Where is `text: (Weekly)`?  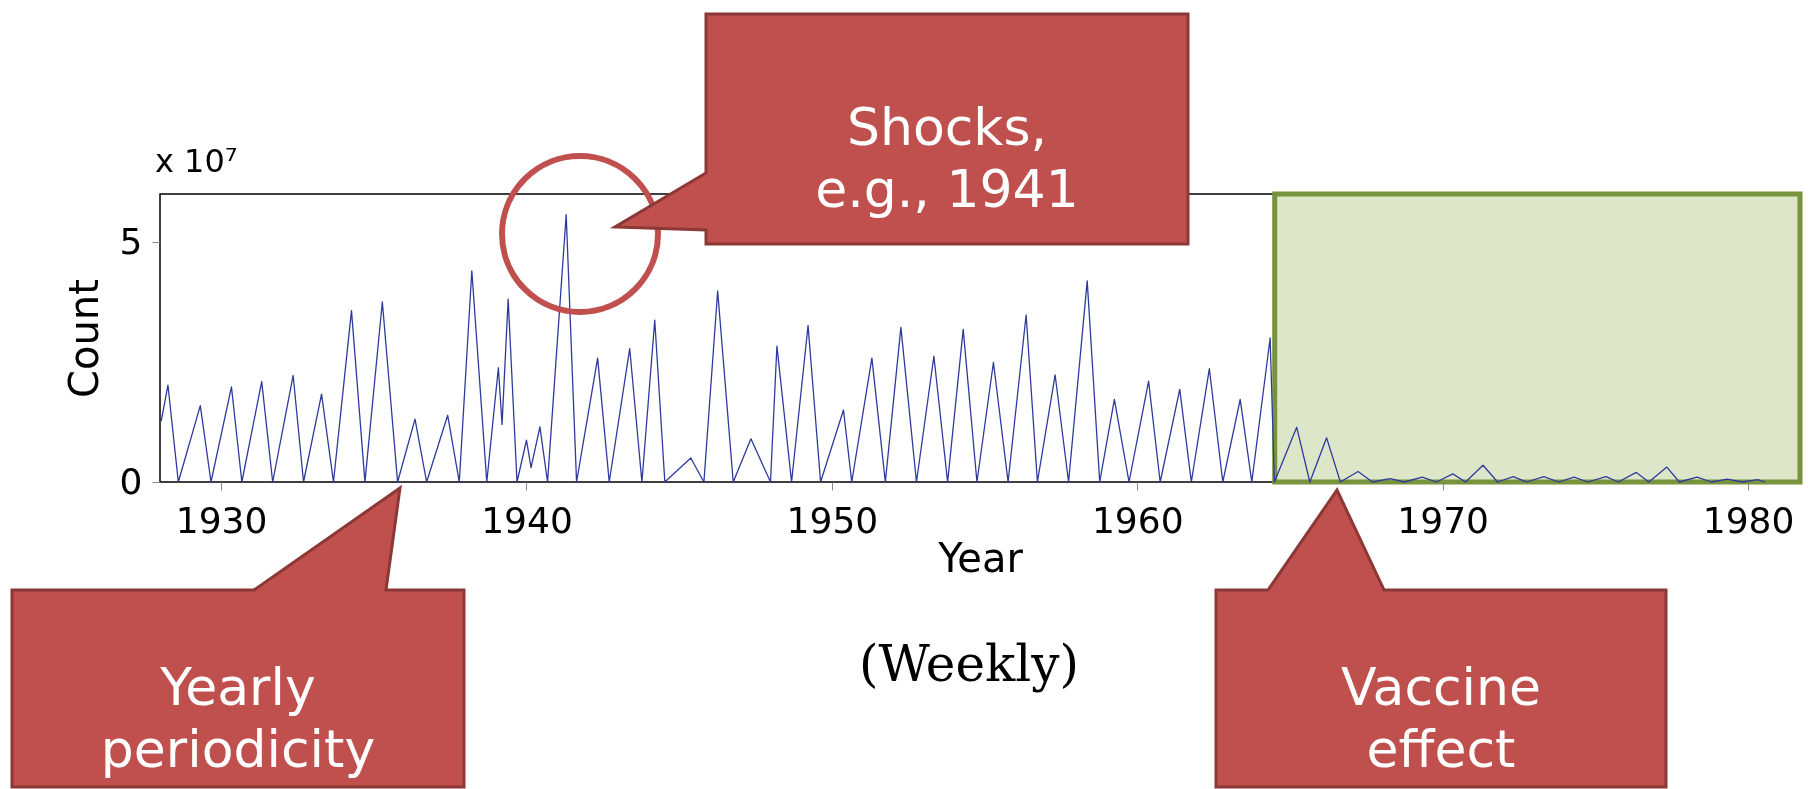
text: (Weekly) is located at coordinates (969, 664).